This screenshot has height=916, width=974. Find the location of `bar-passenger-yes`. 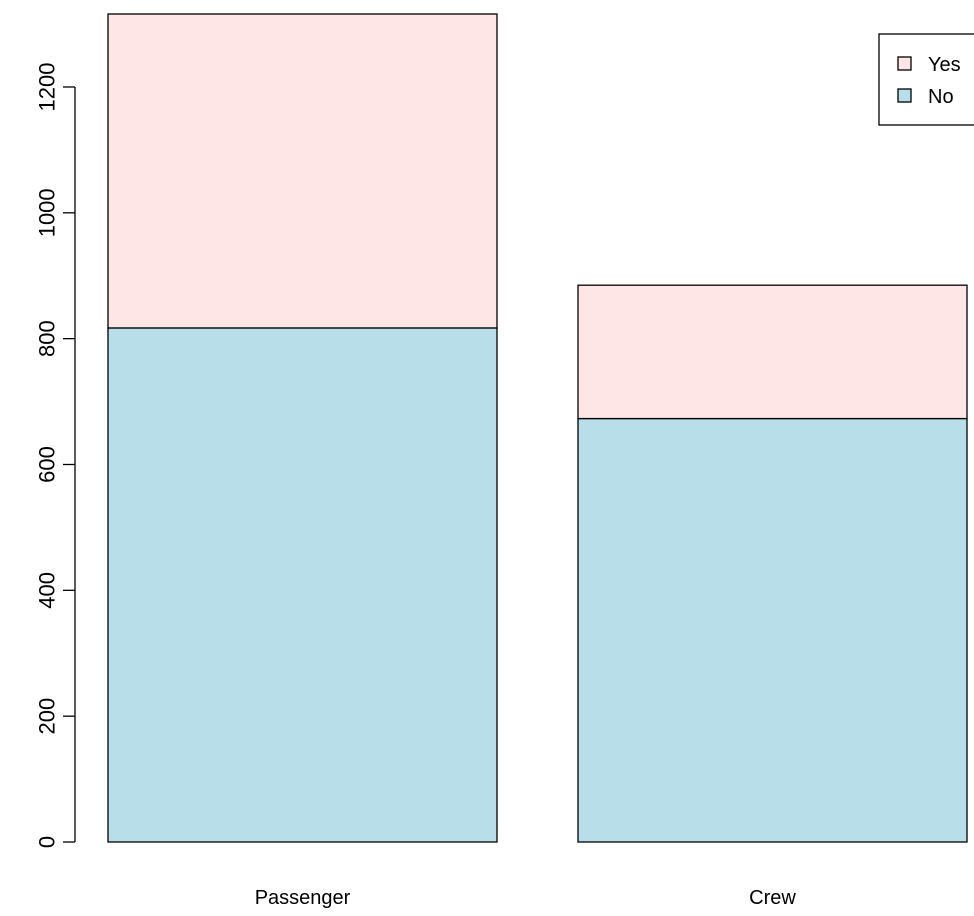

bar-passenger-yes is located at coordinates (302, 171).